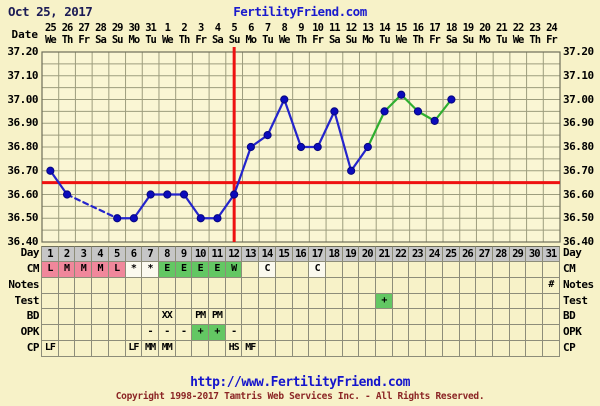 The width and height of the screenshot is (600, 406). I want to click on table-cell: 11, so click(217, 254).